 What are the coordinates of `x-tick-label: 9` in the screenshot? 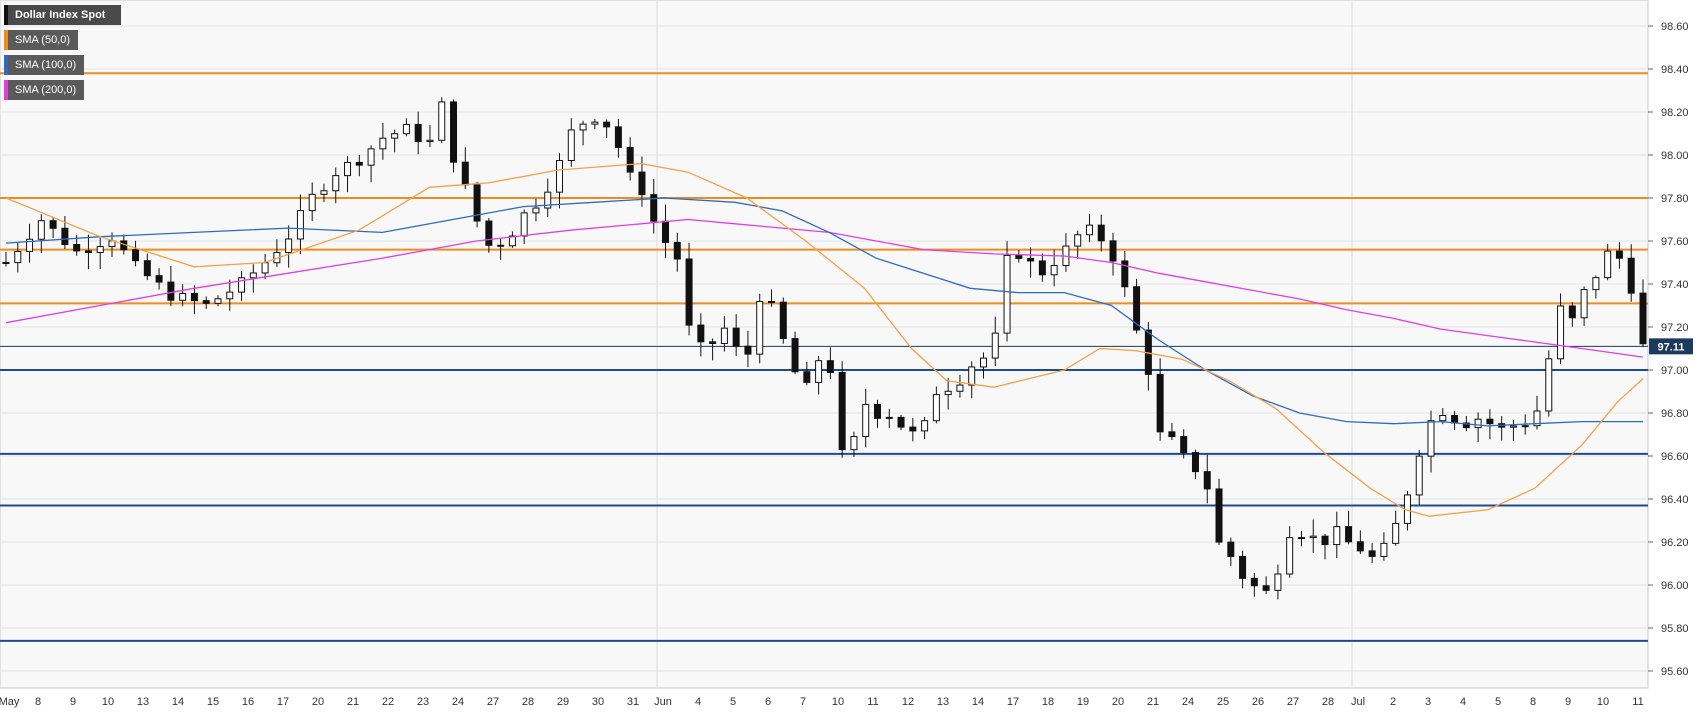 It's located at (73, 702).